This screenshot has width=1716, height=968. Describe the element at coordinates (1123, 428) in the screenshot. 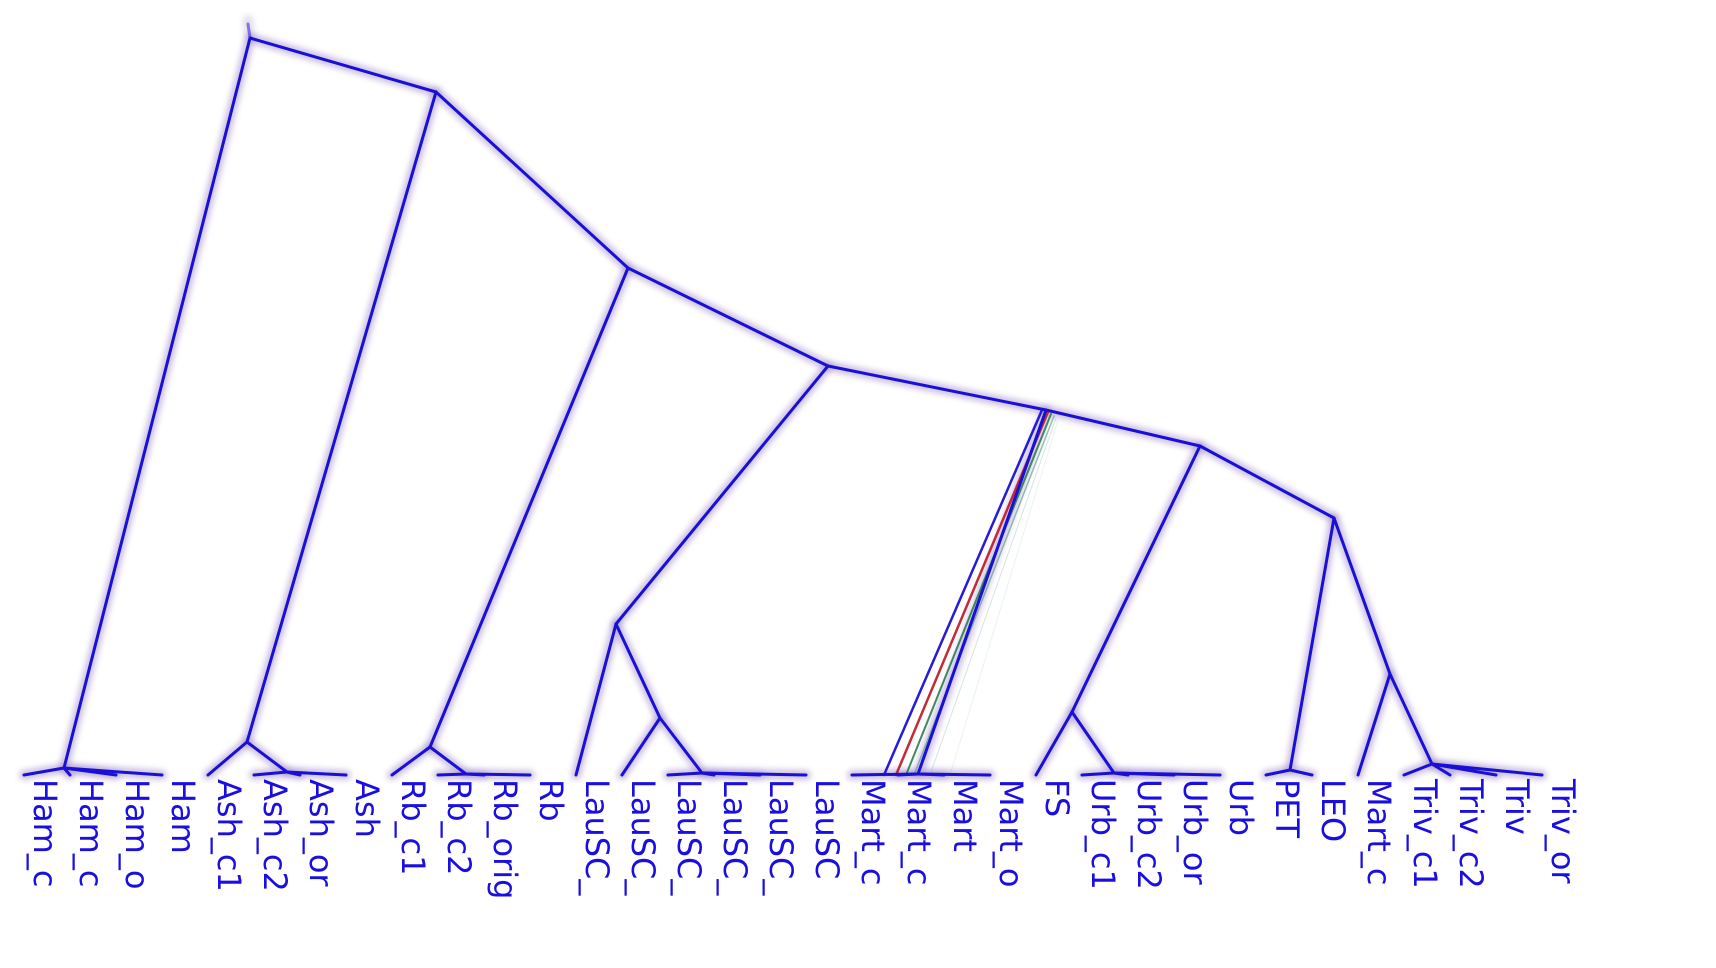

I see `branch-n5-n6` at that location.